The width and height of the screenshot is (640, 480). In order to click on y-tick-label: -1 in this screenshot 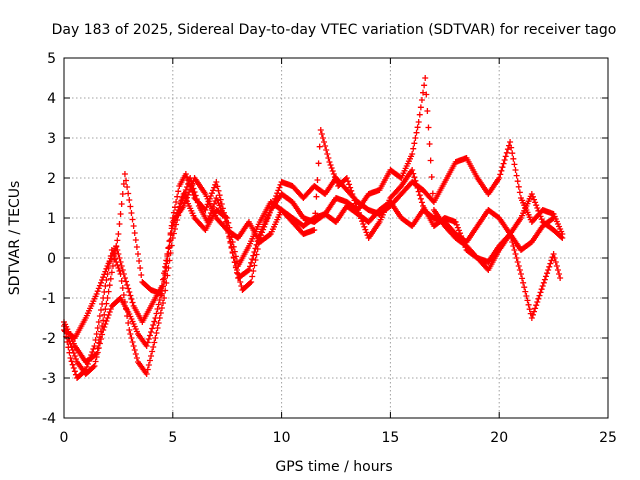, I will do `click(49, 299)`.